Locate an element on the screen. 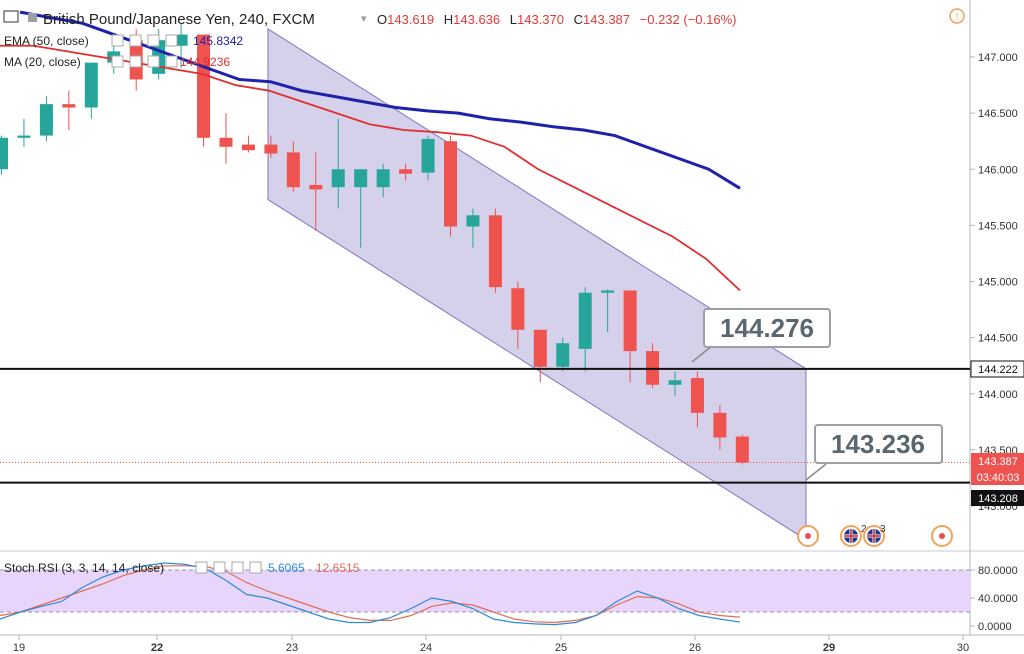 The width and height of the screenshot is (1024, 654). symbol-title: British Pound/Japanese Yen, 240, FXCM is located at coordinates (179, 19).